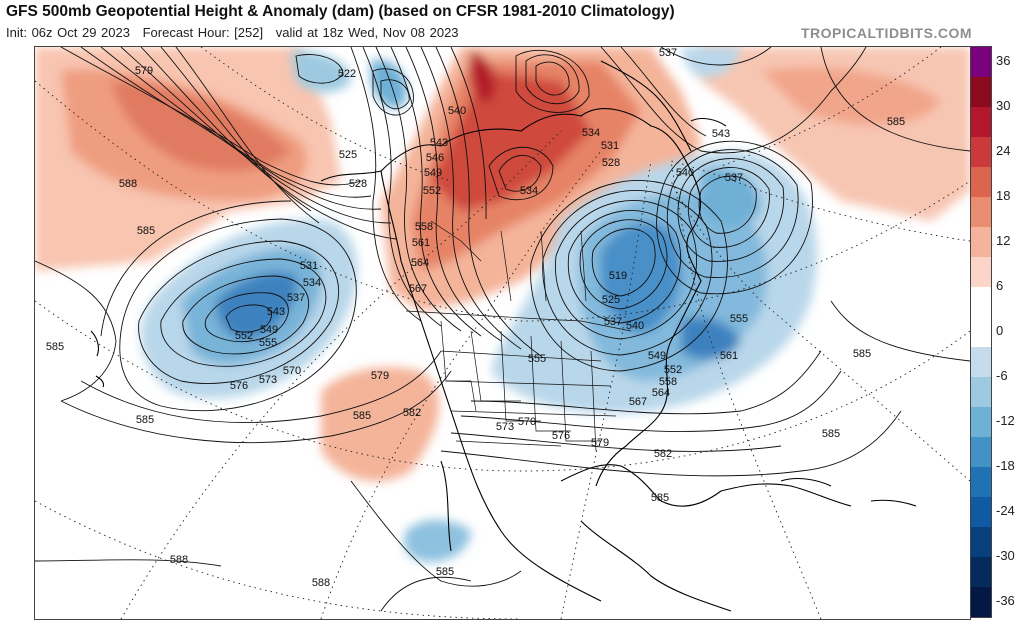 This screenshot has width=1024, height=638. Describe the element at coordinates (367, 32) in the screenshot. I see `valid-time: valid at 18z Wed, Nov 08 2023` at that location.